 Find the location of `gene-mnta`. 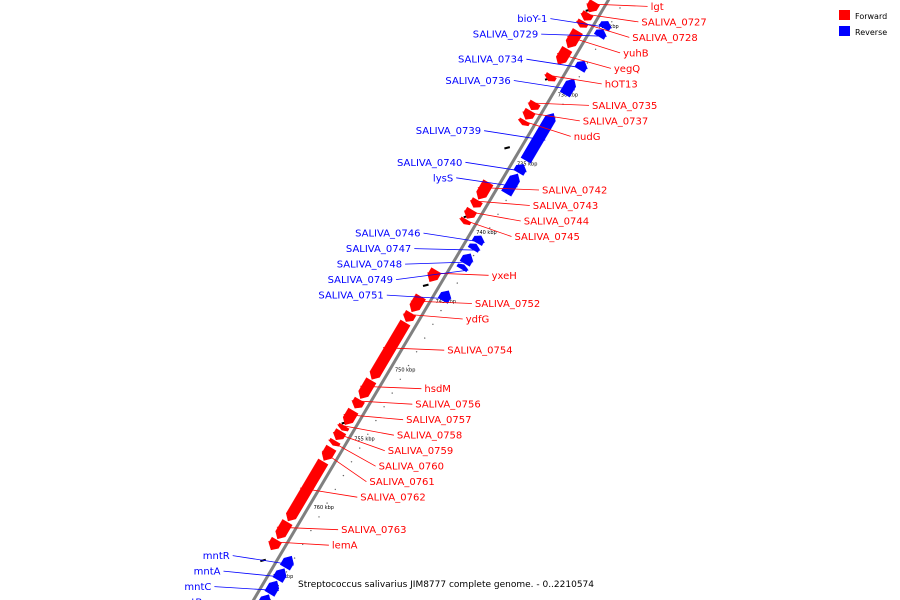

gene-mnta is located at coordinates (279, 575).